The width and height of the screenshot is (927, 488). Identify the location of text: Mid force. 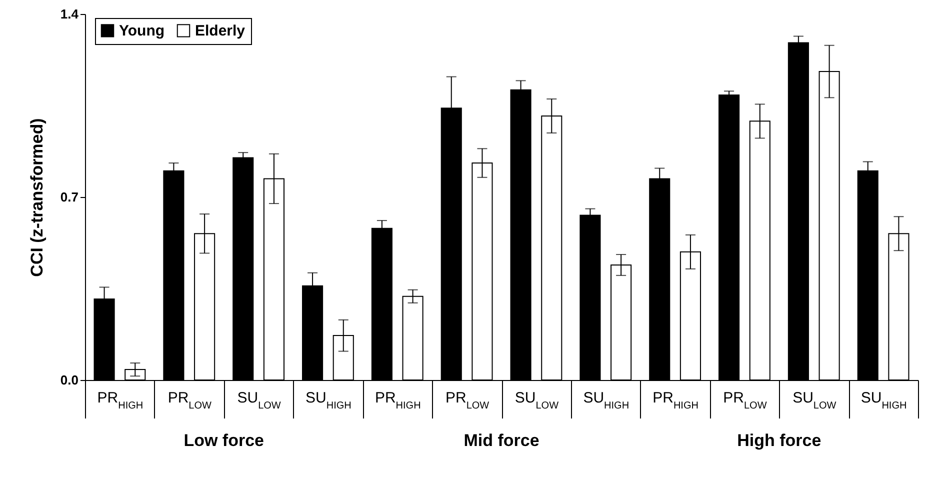
(502, 440).